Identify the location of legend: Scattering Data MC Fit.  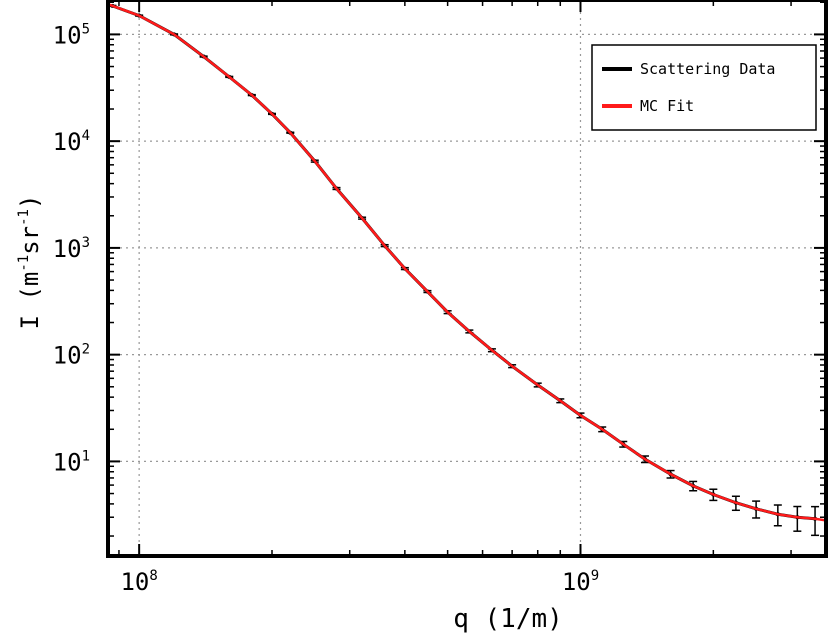
(704, 87).